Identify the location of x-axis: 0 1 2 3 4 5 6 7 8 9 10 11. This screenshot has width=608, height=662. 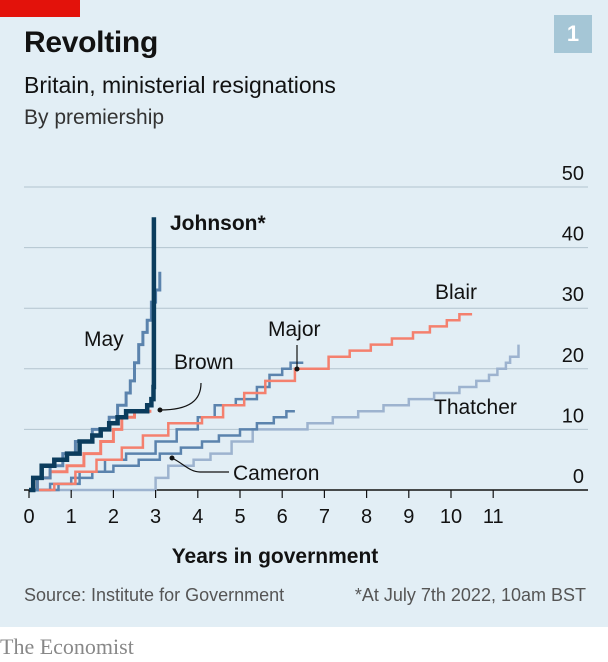
(263, 509).